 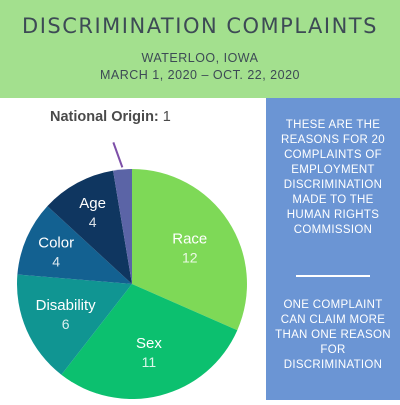 I want to click on pie-slice-national-origin, so click(x=122, y=226).